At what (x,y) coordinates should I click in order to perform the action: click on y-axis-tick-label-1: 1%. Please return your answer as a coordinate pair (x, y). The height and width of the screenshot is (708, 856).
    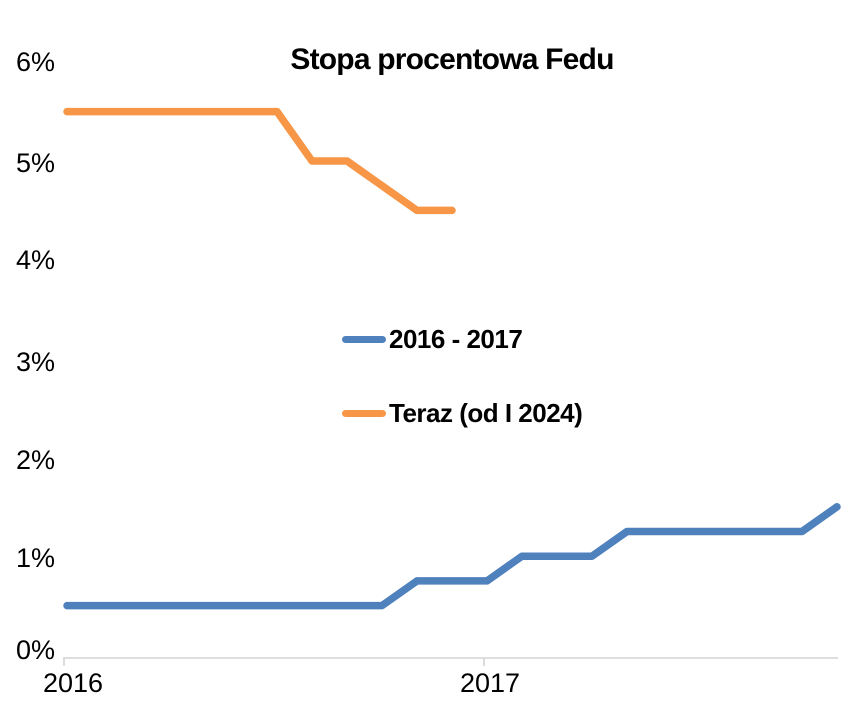
    Looking at the image, I should click on (36, 558).